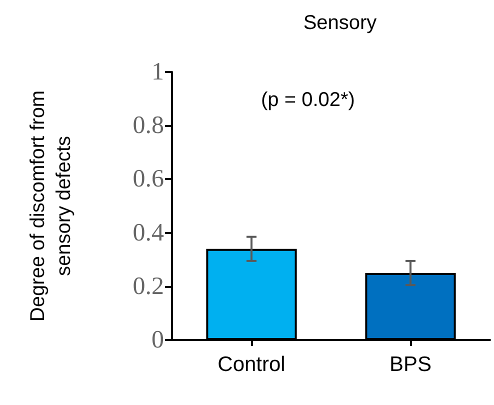 The image size is (494, 405). What do you see at coordinates (252, 364) in the screenshot?
I see `x-tick-label: Control` at bounding box center [252, 364].